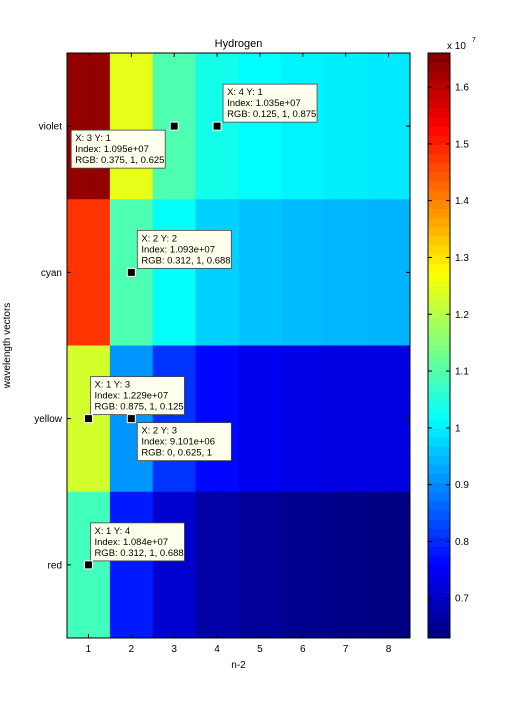 The width and height of the screenshot is (513, 717). I want to click on x-tick-label: 5, so click(260, 649).